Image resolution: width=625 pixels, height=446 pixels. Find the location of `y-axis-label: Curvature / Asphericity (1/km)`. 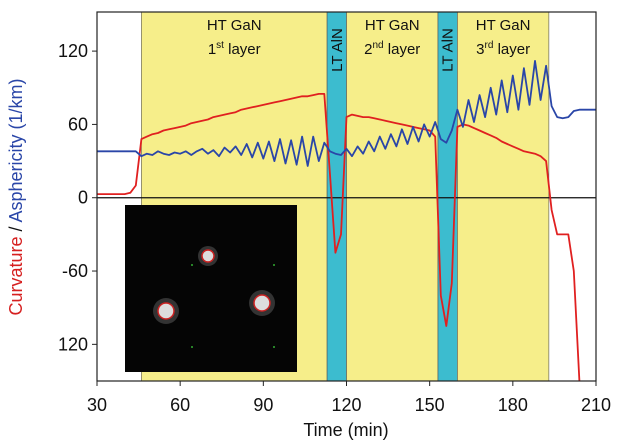

y-axis-label: Curvature / Asphericity (1/km) is located at coordinates (16, 196).